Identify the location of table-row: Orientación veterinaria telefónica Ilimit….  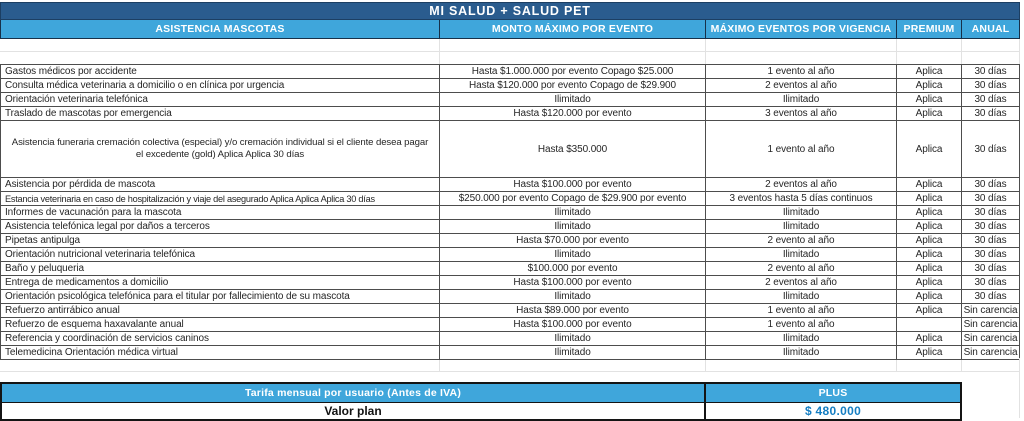
(510, 100).